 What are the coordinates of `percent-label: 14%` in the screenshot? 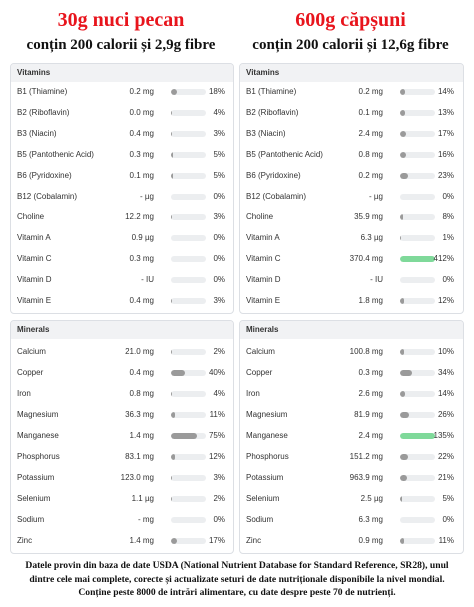 It's located at (445, 393).